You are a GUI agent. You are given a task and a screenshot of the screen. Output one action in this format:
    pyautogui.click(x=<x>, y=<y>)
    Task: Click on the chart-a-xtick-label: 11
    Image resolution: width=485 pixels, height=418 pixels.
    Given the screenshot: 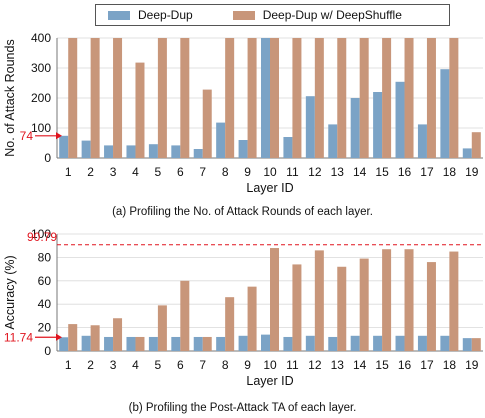 What is the action you would take?
    pyautogui.click(x=292, y=172)
    